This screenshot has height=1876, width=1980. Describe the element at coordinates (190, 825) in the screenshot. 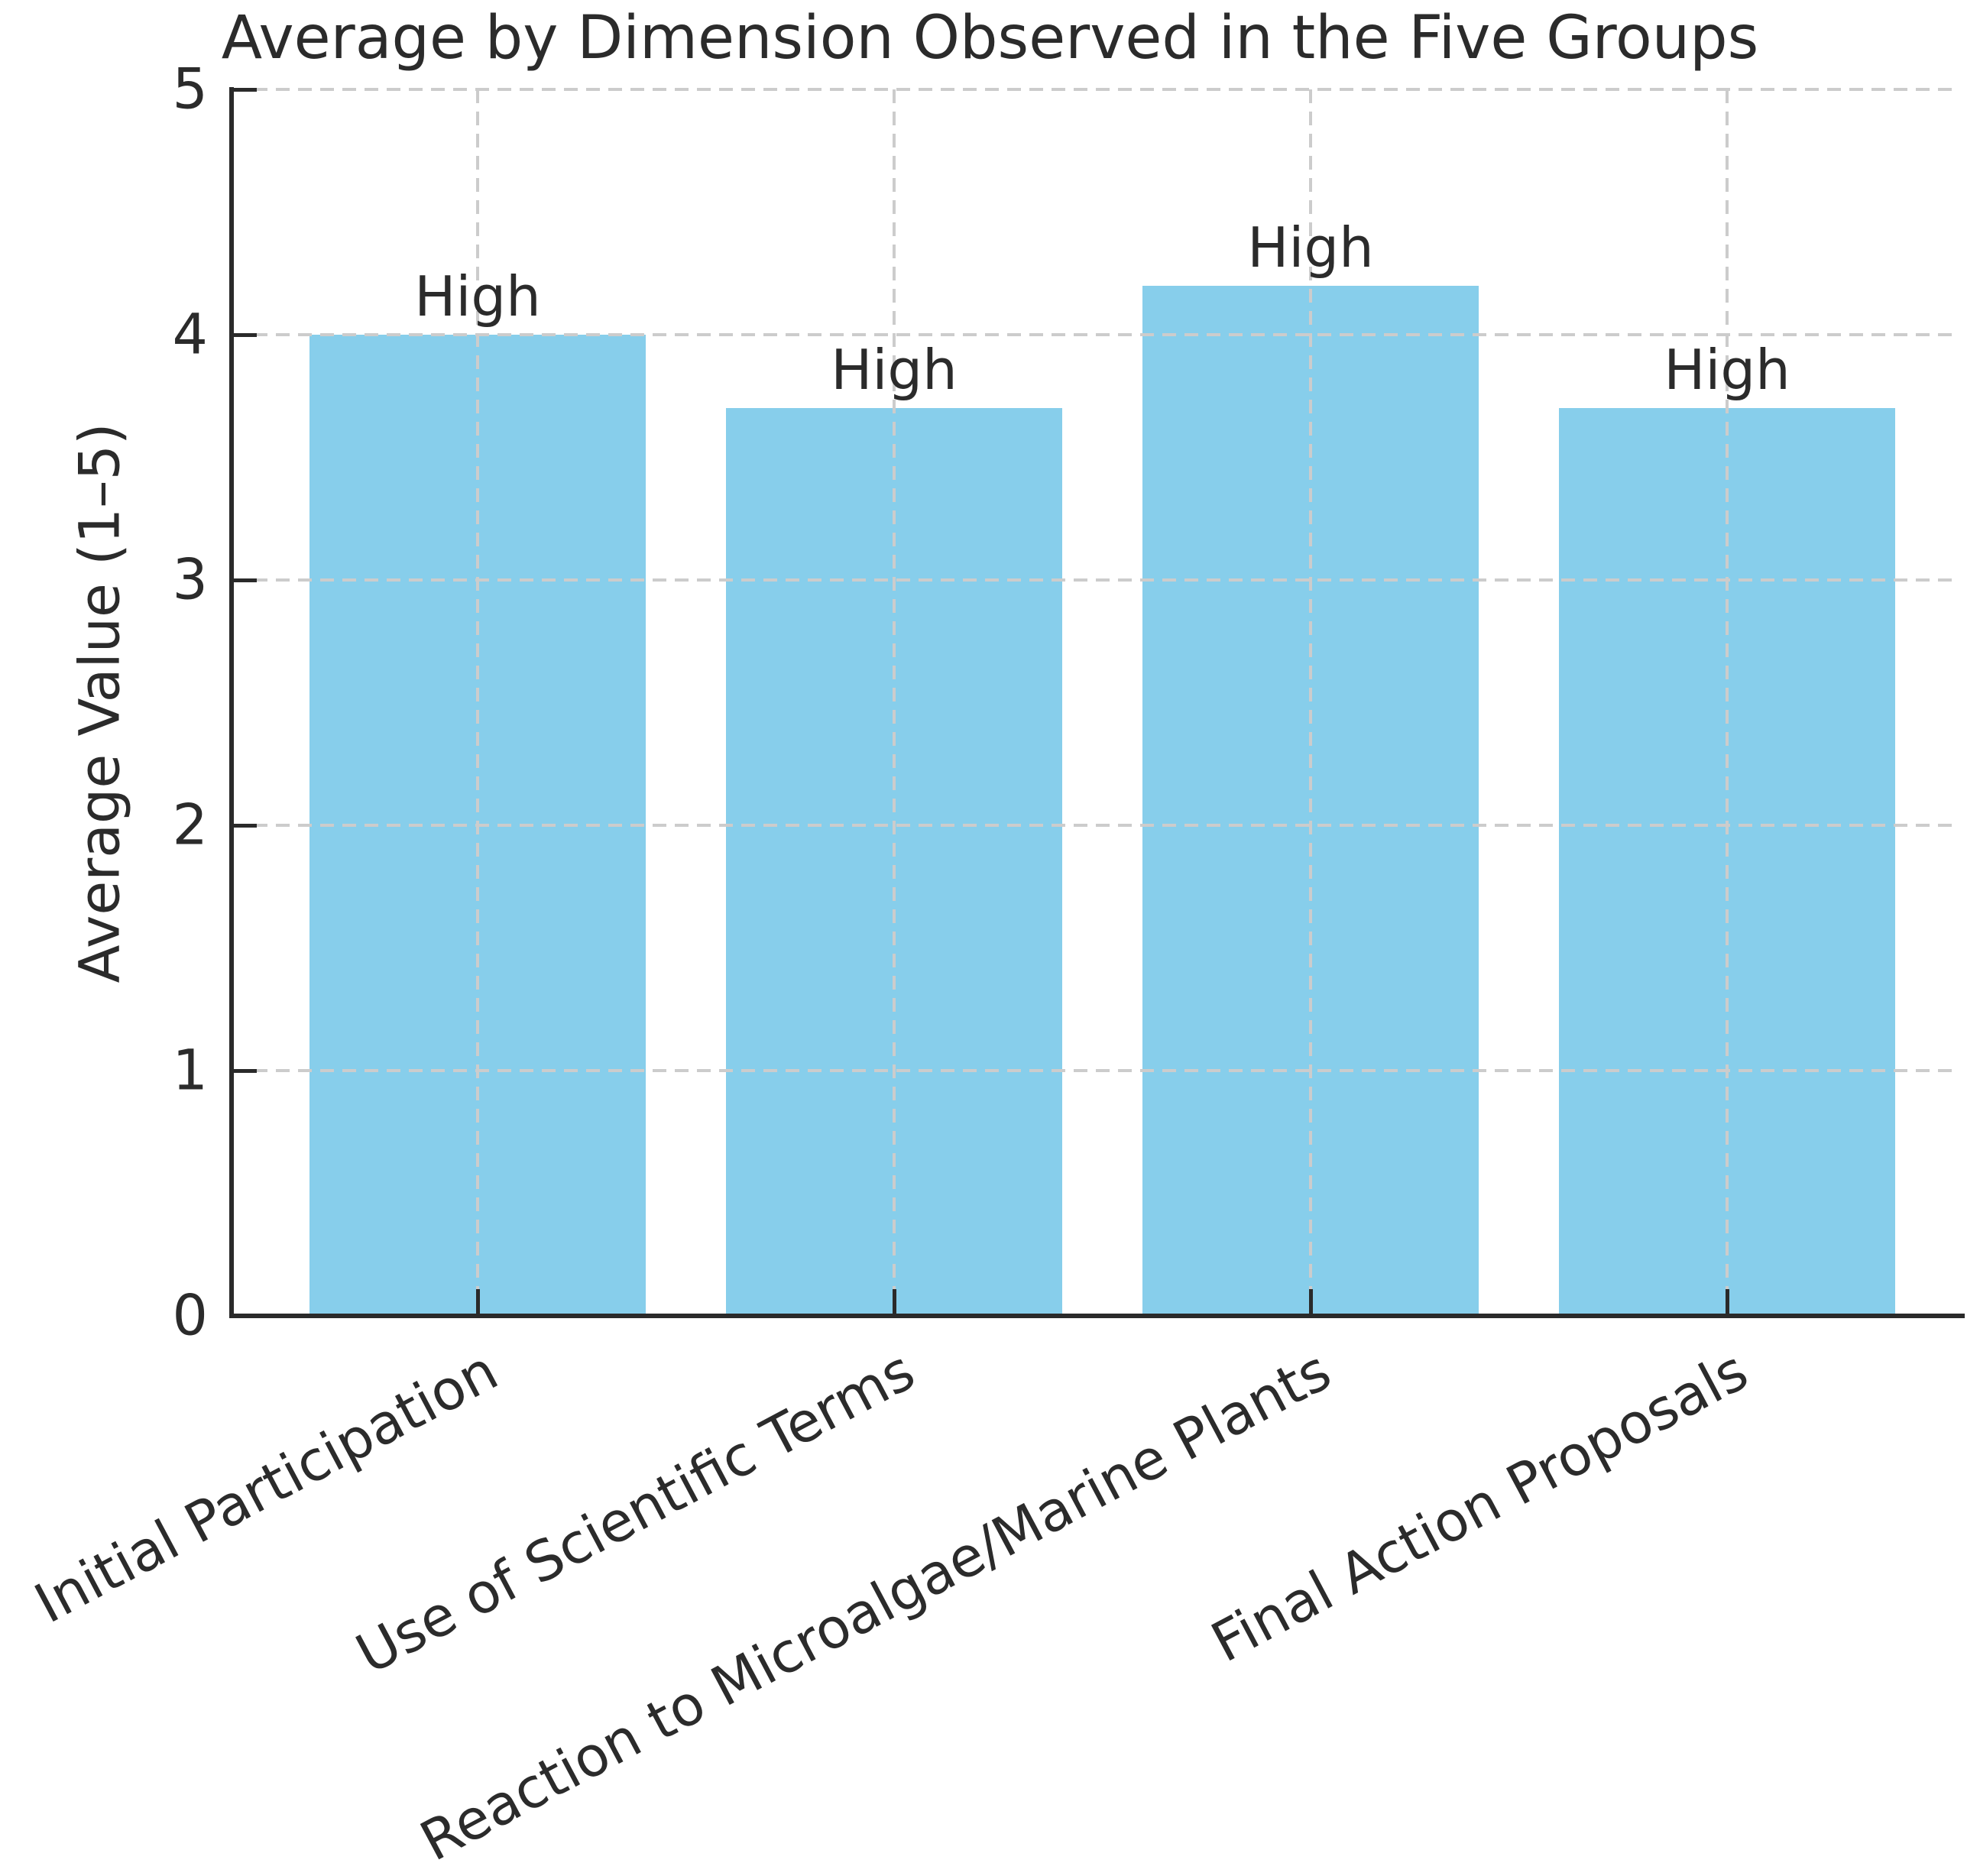

I see `y-tick-label: 2` at that location.